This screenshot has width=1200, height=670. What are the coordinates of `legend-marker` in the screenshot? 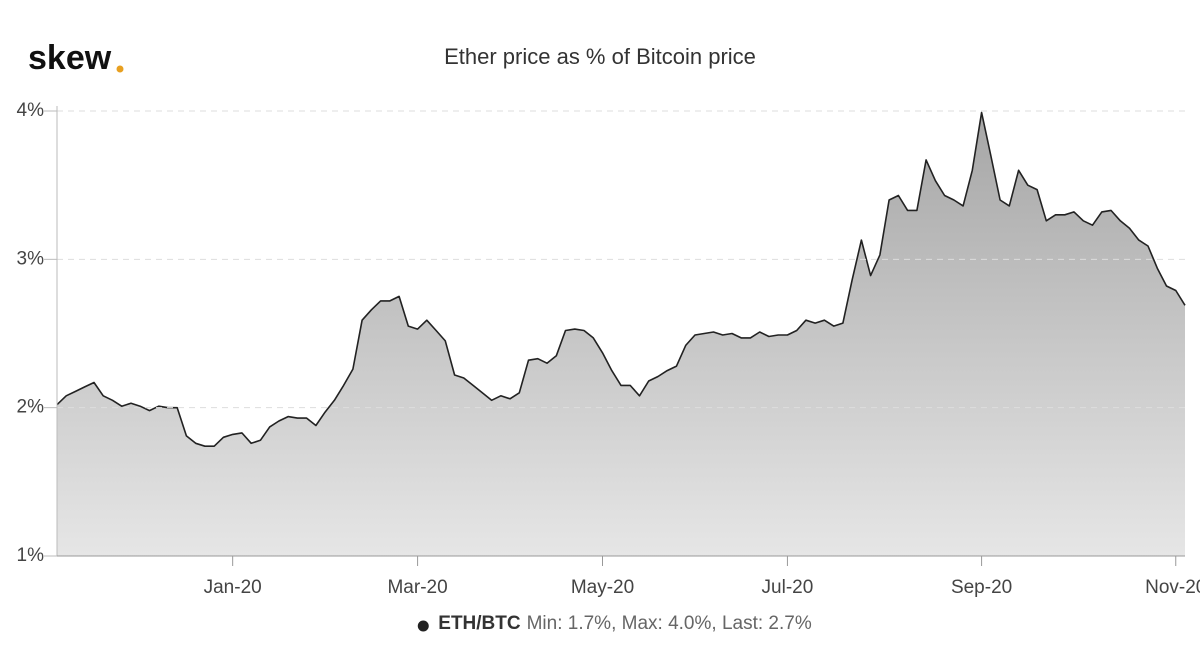 It's located at (423, 626).